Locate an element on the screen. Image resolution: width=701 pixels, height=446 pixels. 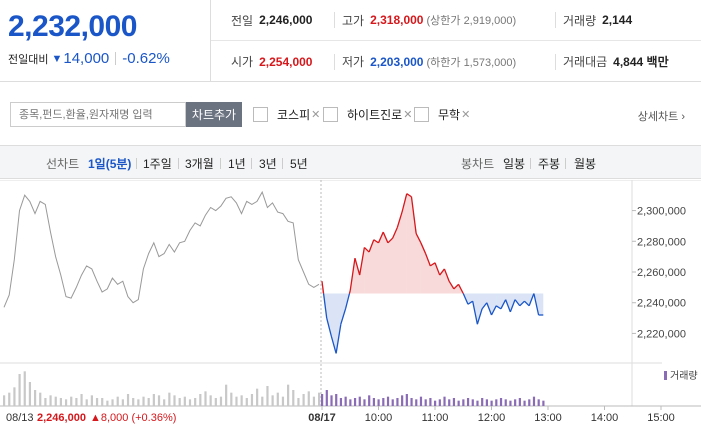
x-tick-label: 14:00 is located at coordinates (605, 418).